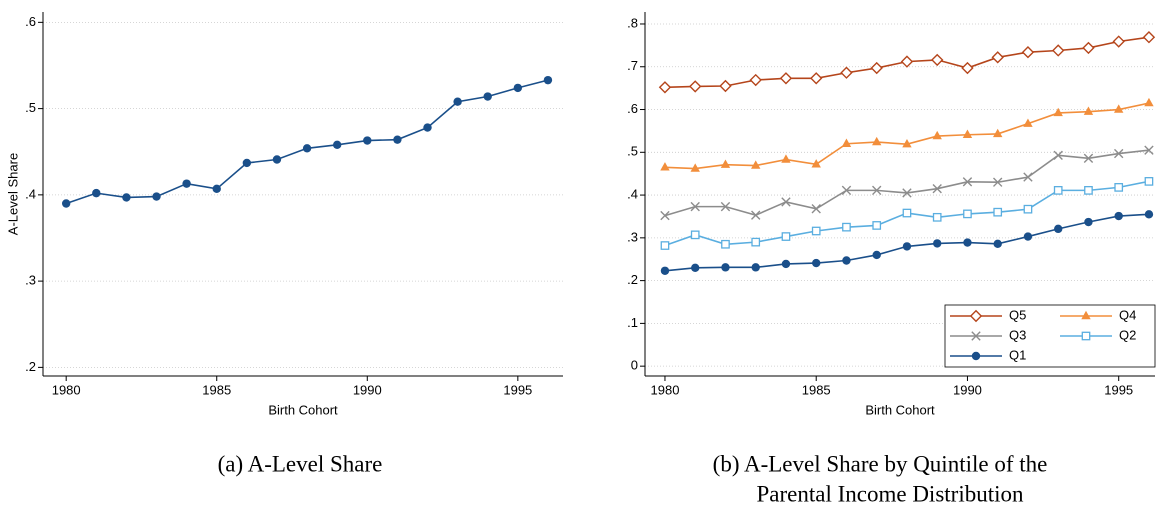 The width and height of the screenshot is (1156, 509). What do you see at coordinates (1017, 354) in the screenshot?
I see `legend-label: Q1` at bounding box center [1017, 354].